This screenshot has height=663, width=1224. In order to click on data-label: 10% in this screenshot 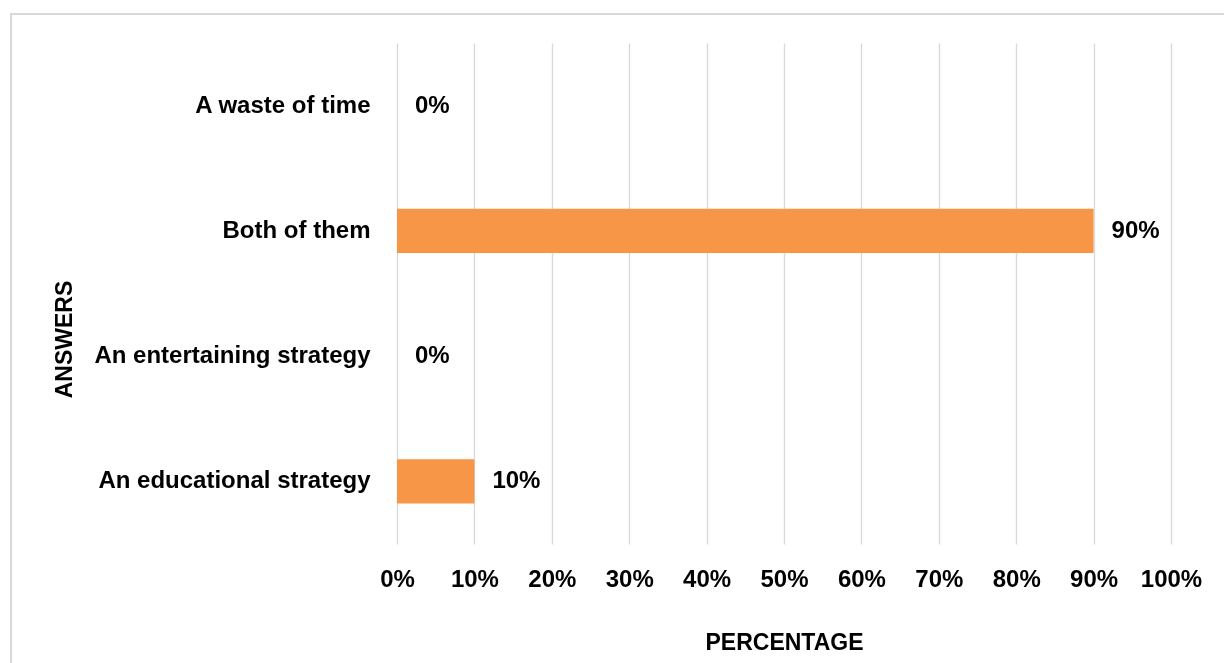, I will do `click(516, 480)`.